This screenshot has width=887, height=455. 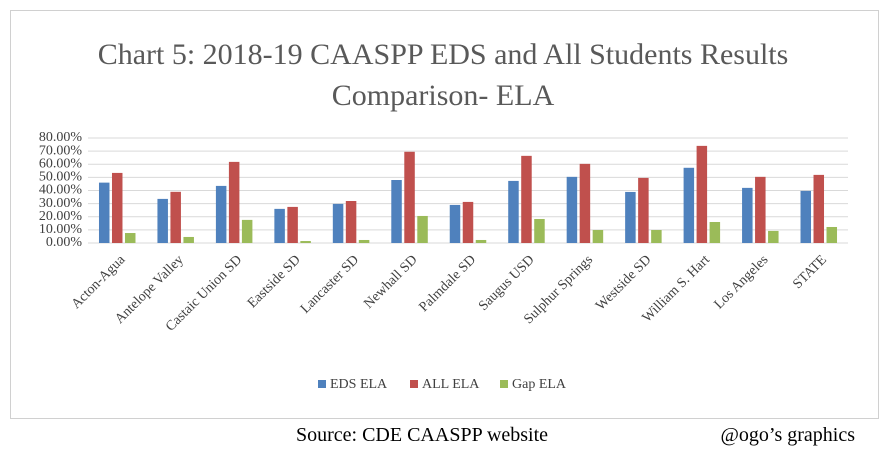 What do you see at coordinates (99, 282) in the screenshot?
I see `x-tick-label: Acton-Agua` at bounding box center [99, 282].